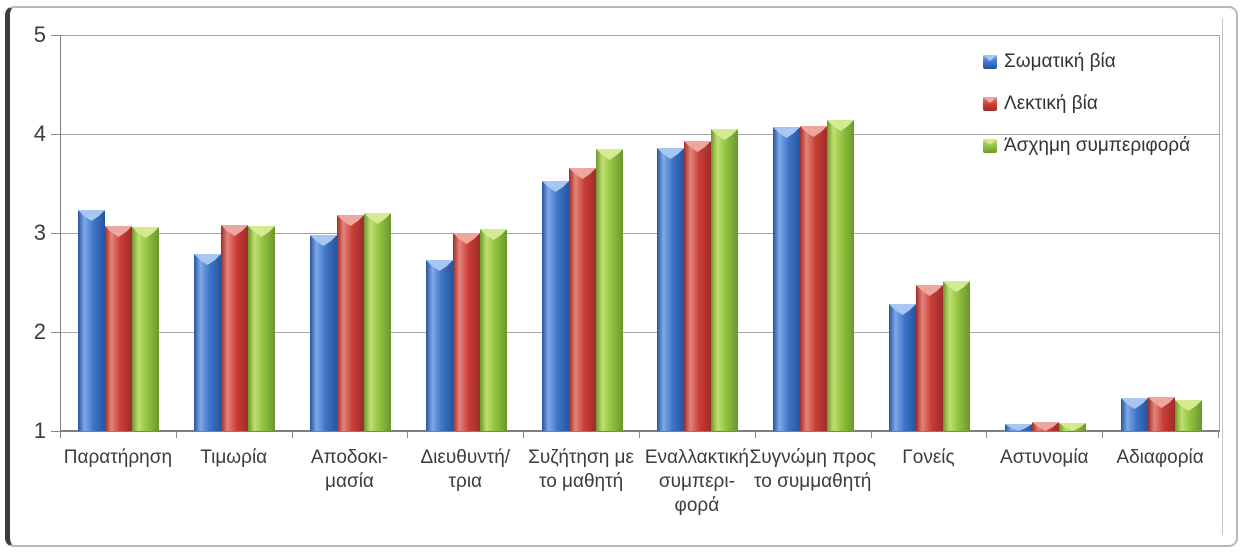  I want to click on bar-Άσχημη συμπεριφορά-0, so click(145, 329).